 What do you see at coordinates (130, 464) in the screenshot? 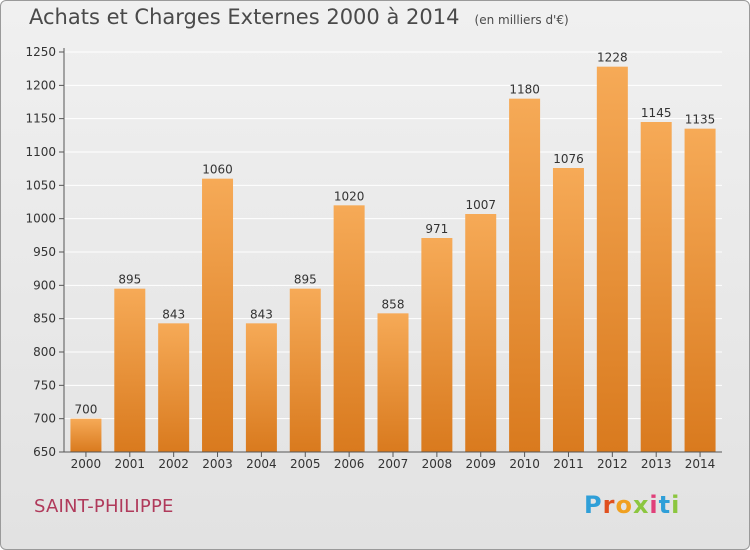
I see `x-tick-label: 2001` at bounding box center [130, 464].